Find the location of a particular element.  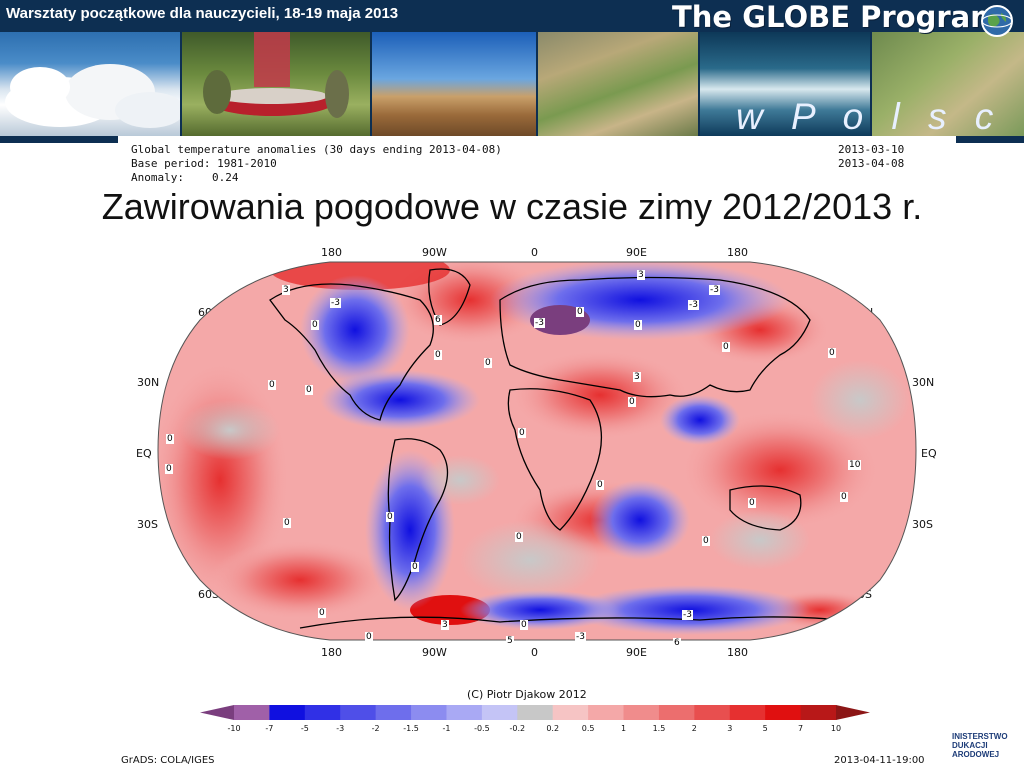

lat-label-right-30s: 30S is located at coordinates (922, 524).